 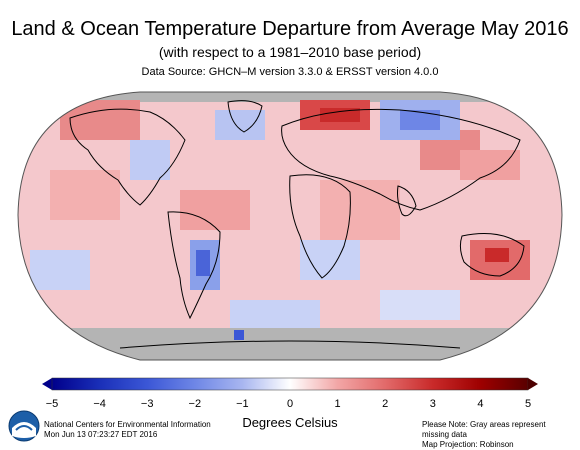 What do you see at coordinates (101, 434) in the screenshot?
I see `timestamp: Mon Jun 13 07:23:27 EDT 2016` at bounding box center [101, 434].